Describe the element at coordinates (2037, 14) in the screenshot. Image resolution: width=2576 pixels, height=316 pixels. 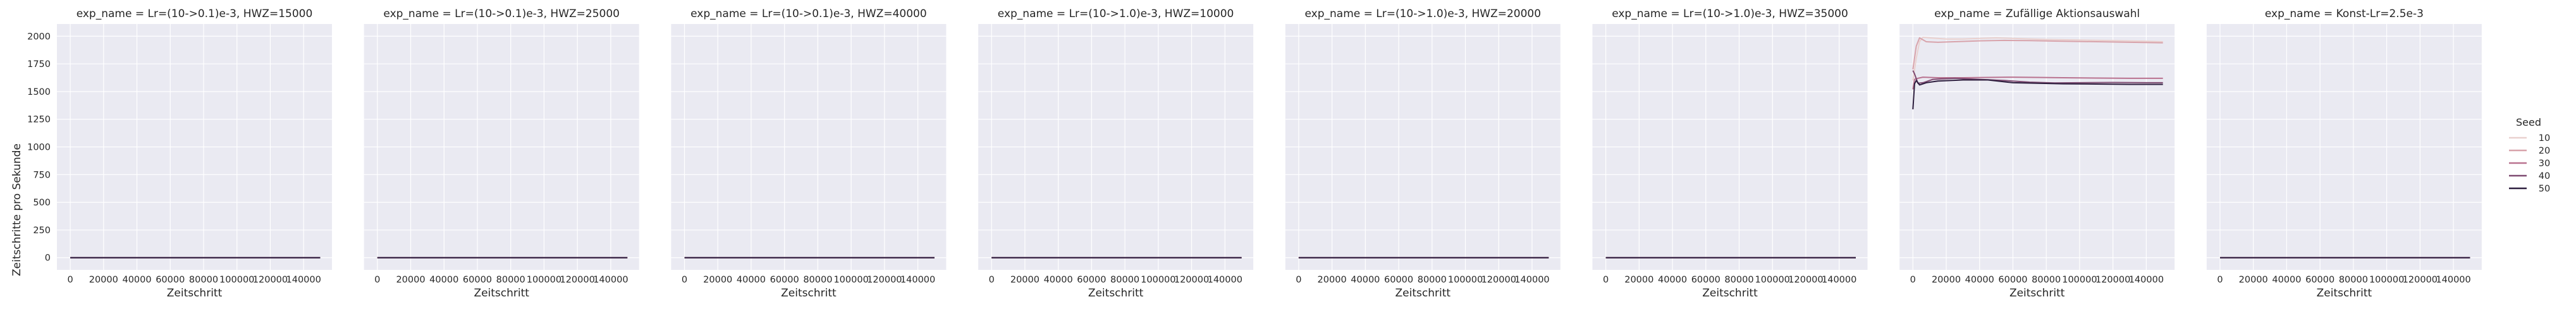
I see `panel-title: exp_name = Zufällige Aktionsauswahl` at that location.